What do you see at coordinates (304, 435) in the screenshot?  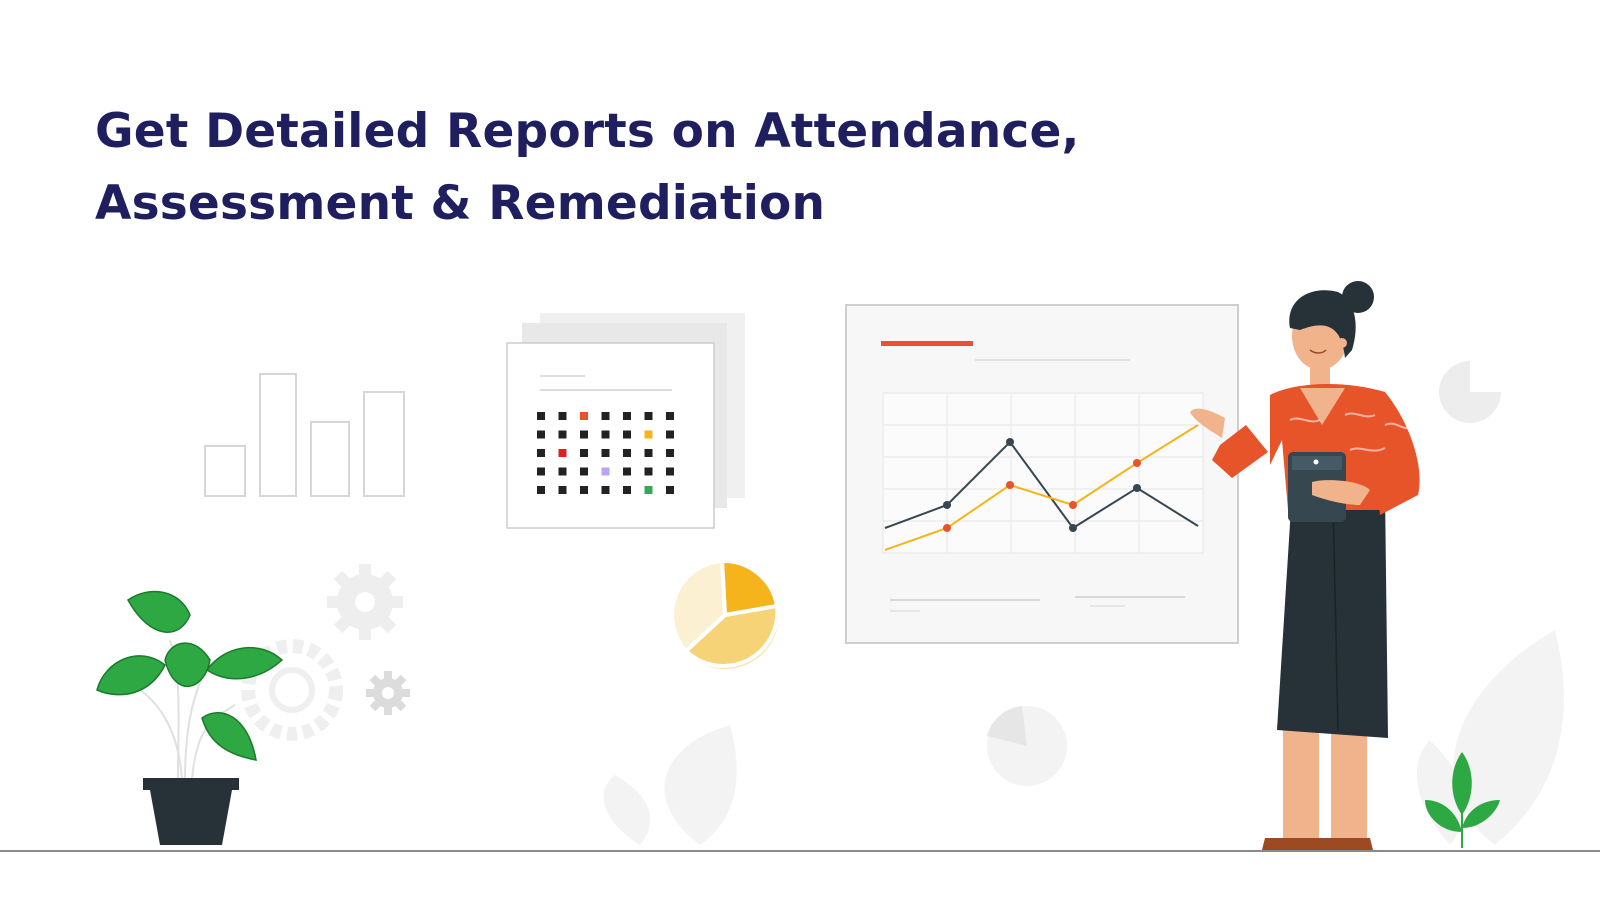 I see `bar-chart-graphic` at bounding box center [304, 435].